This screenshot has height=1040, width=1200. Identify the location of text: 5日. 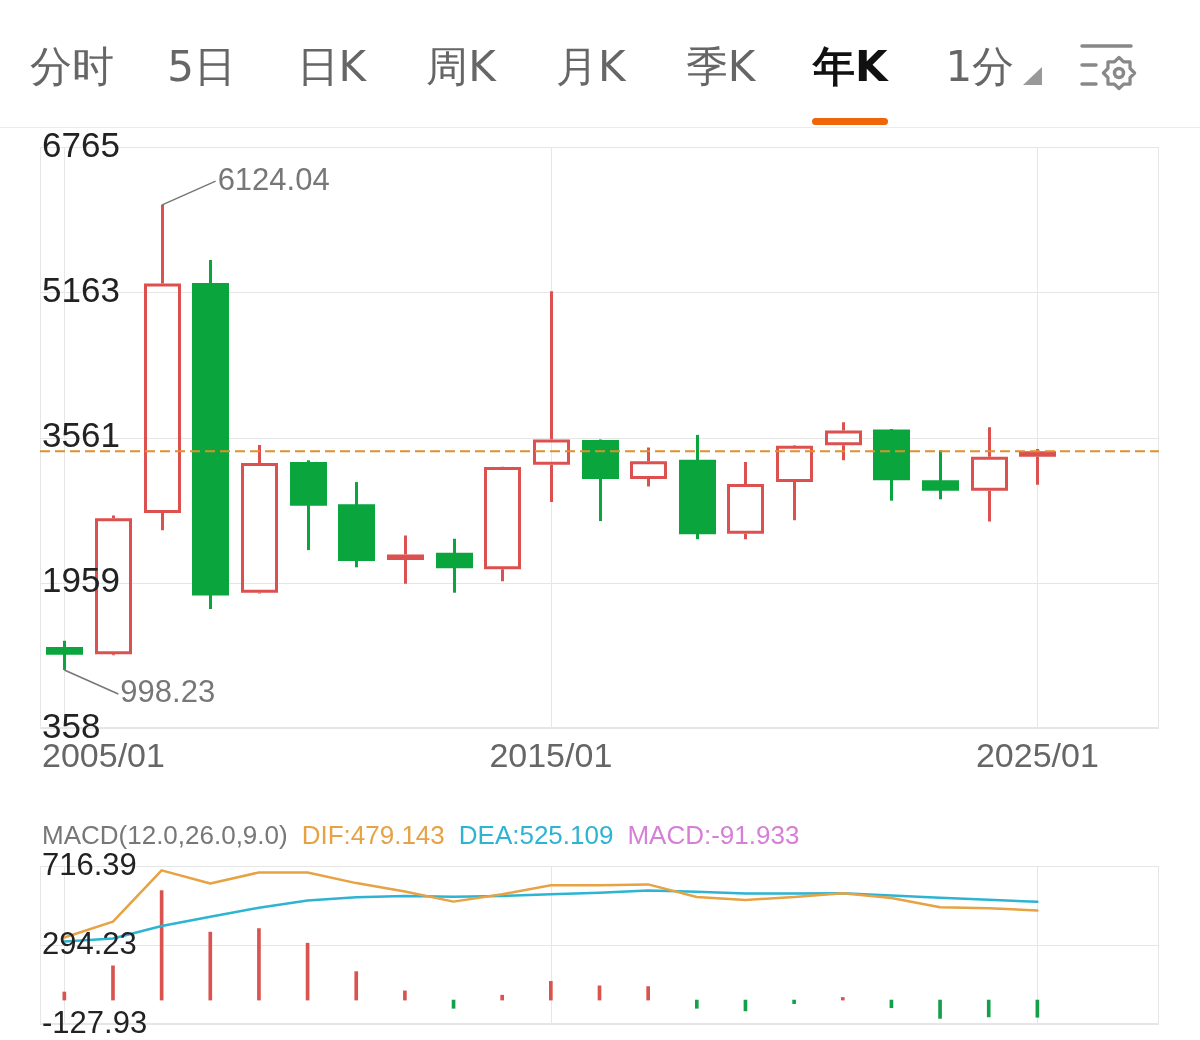
(202, 66).